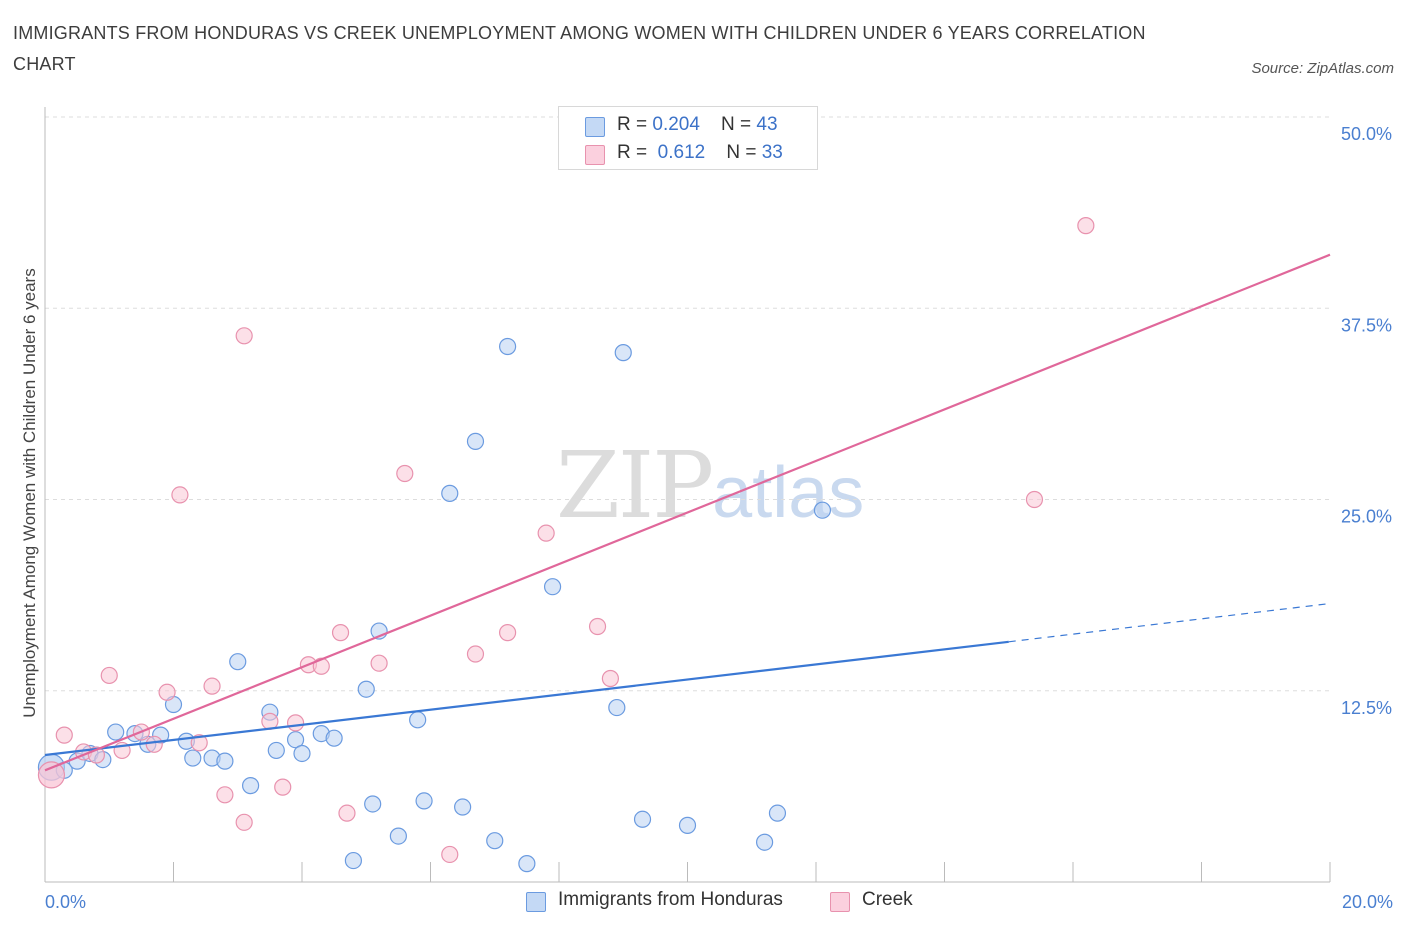 The height and width of the screenshot is (930, 1406). I want to click on legend-r-value: 0.204, so click(676, 124).